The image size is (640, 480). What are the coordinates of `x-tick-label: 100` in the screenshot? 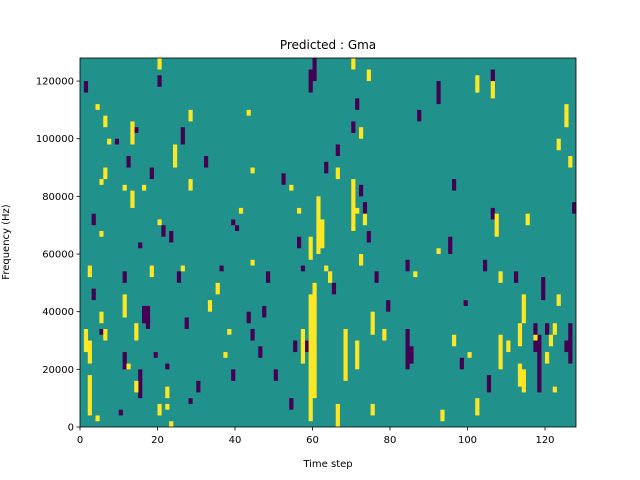 It's located at (467, 440).